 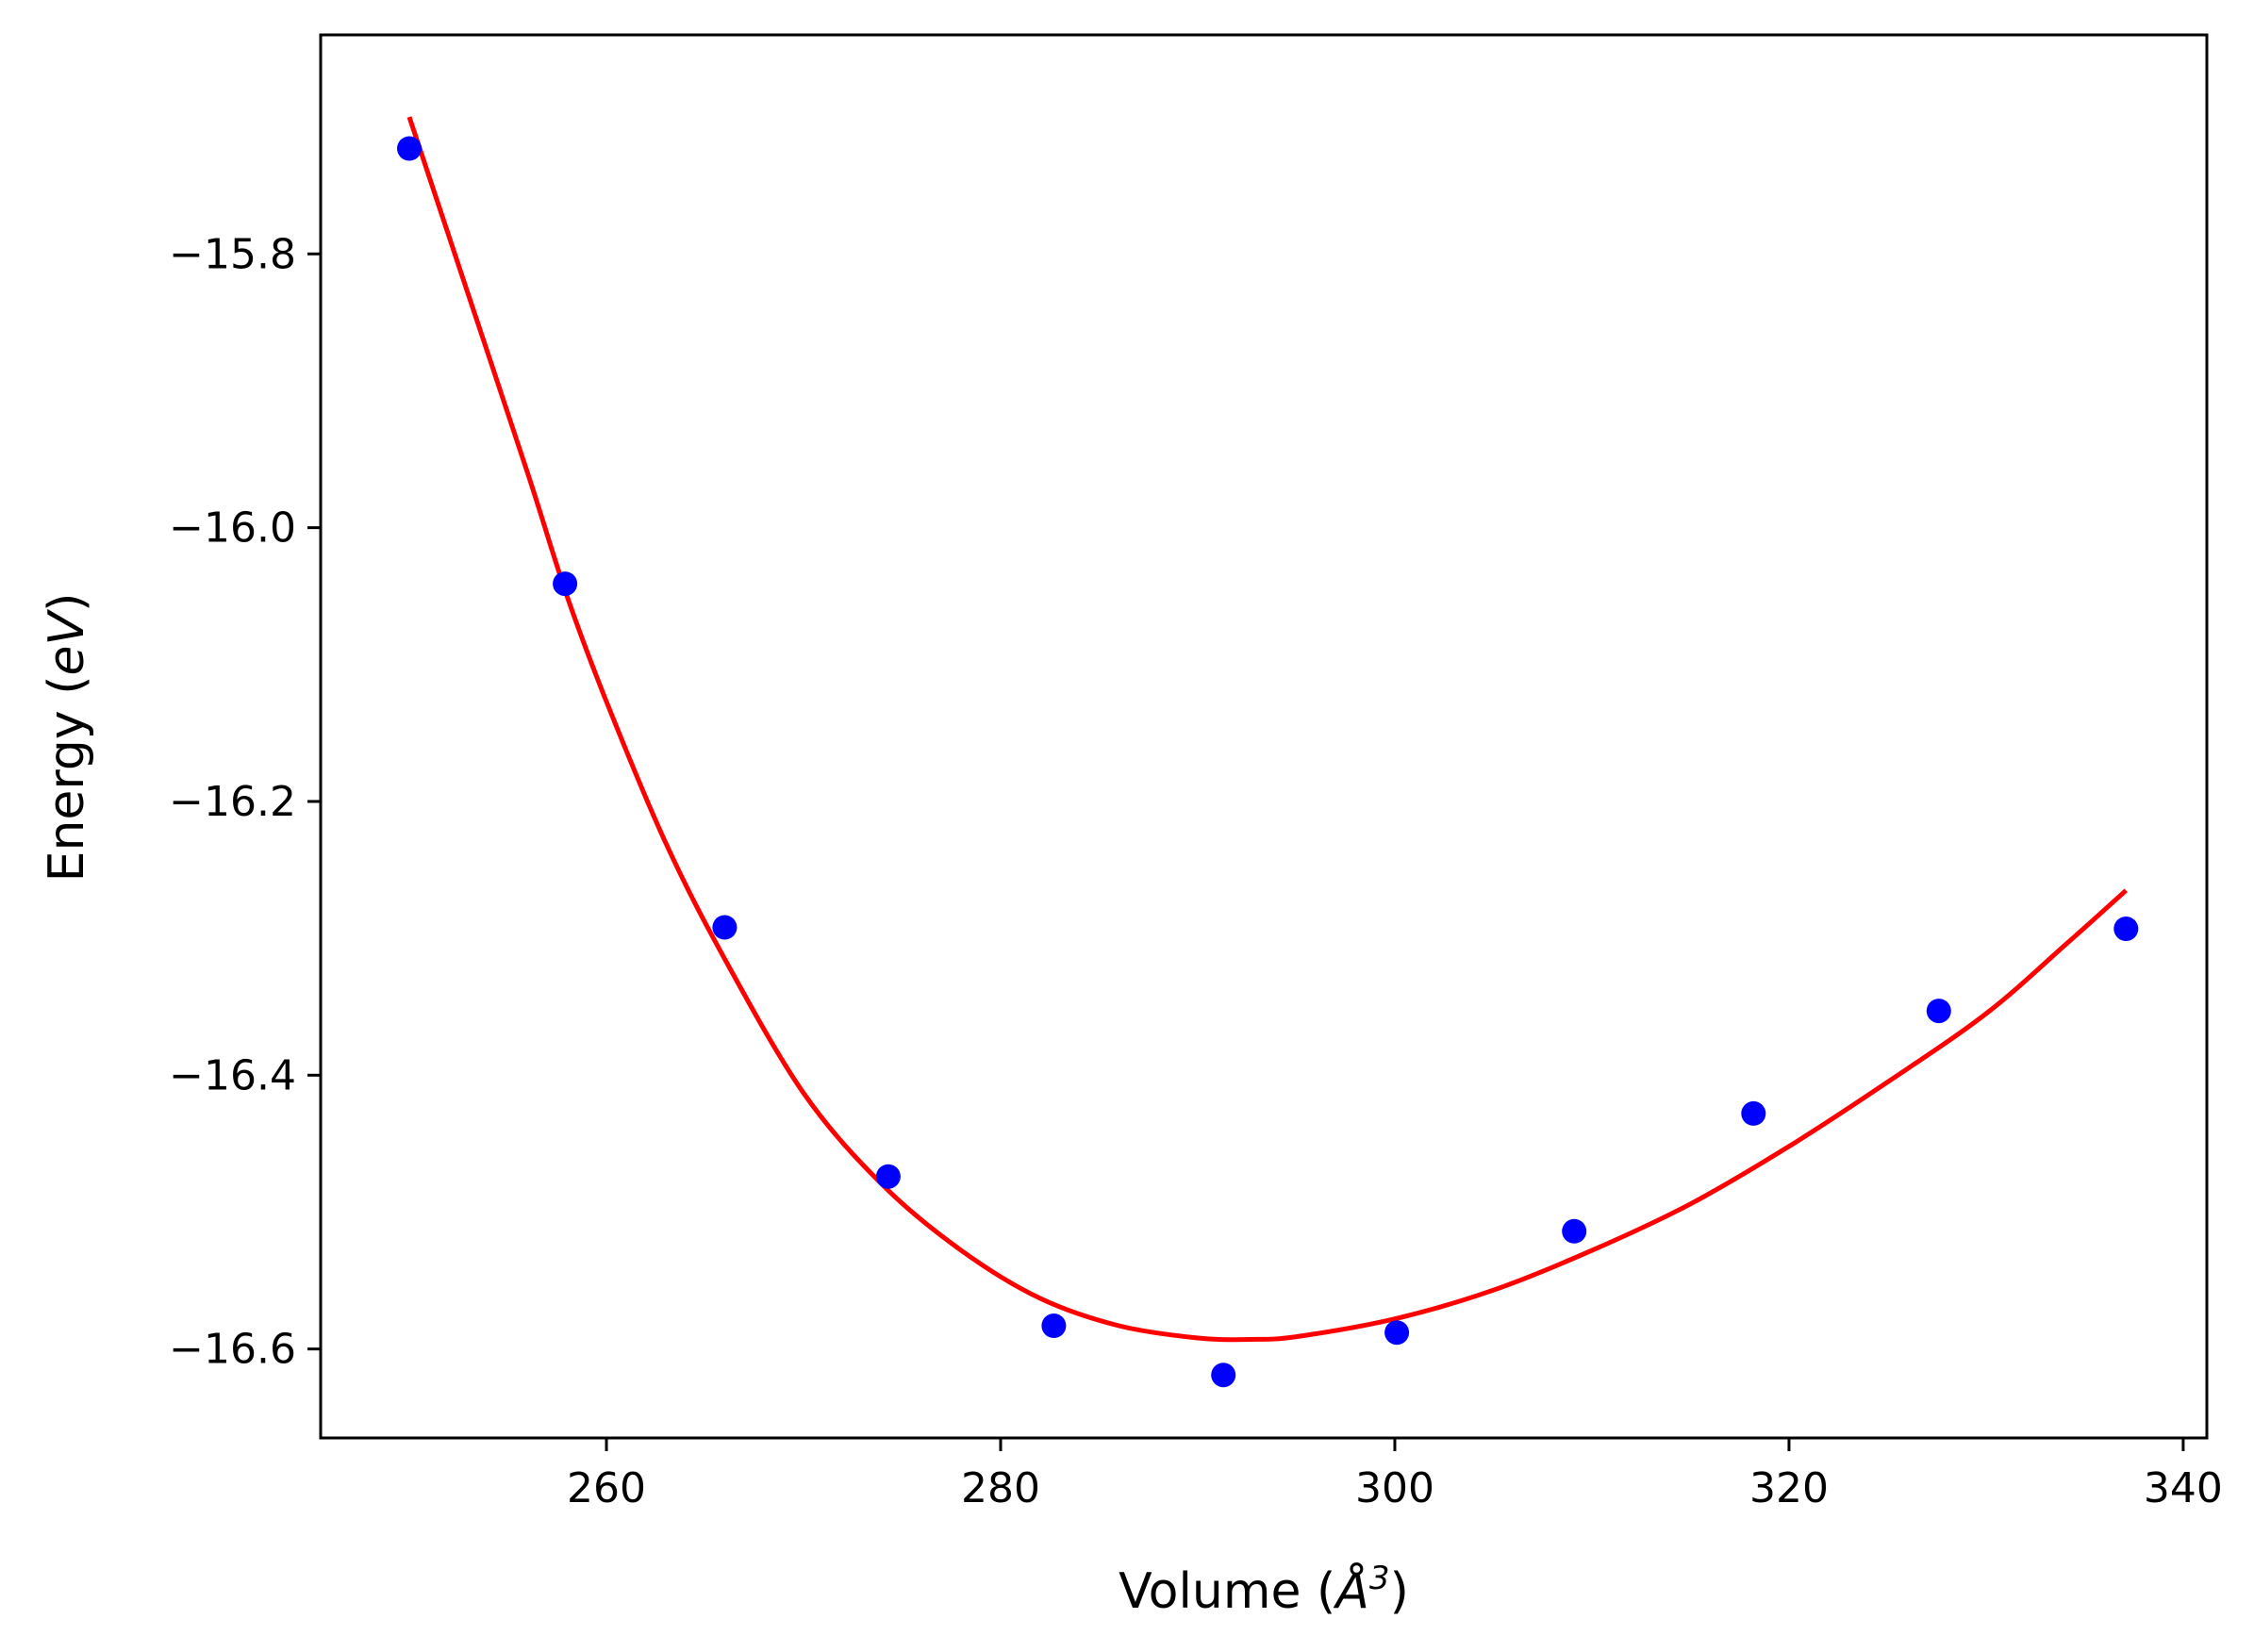 What do you see at coordinates (1394, 1488) in the screenshot?
I see `x-tick-label-300: 300` at bounding box center [1394, 1488].